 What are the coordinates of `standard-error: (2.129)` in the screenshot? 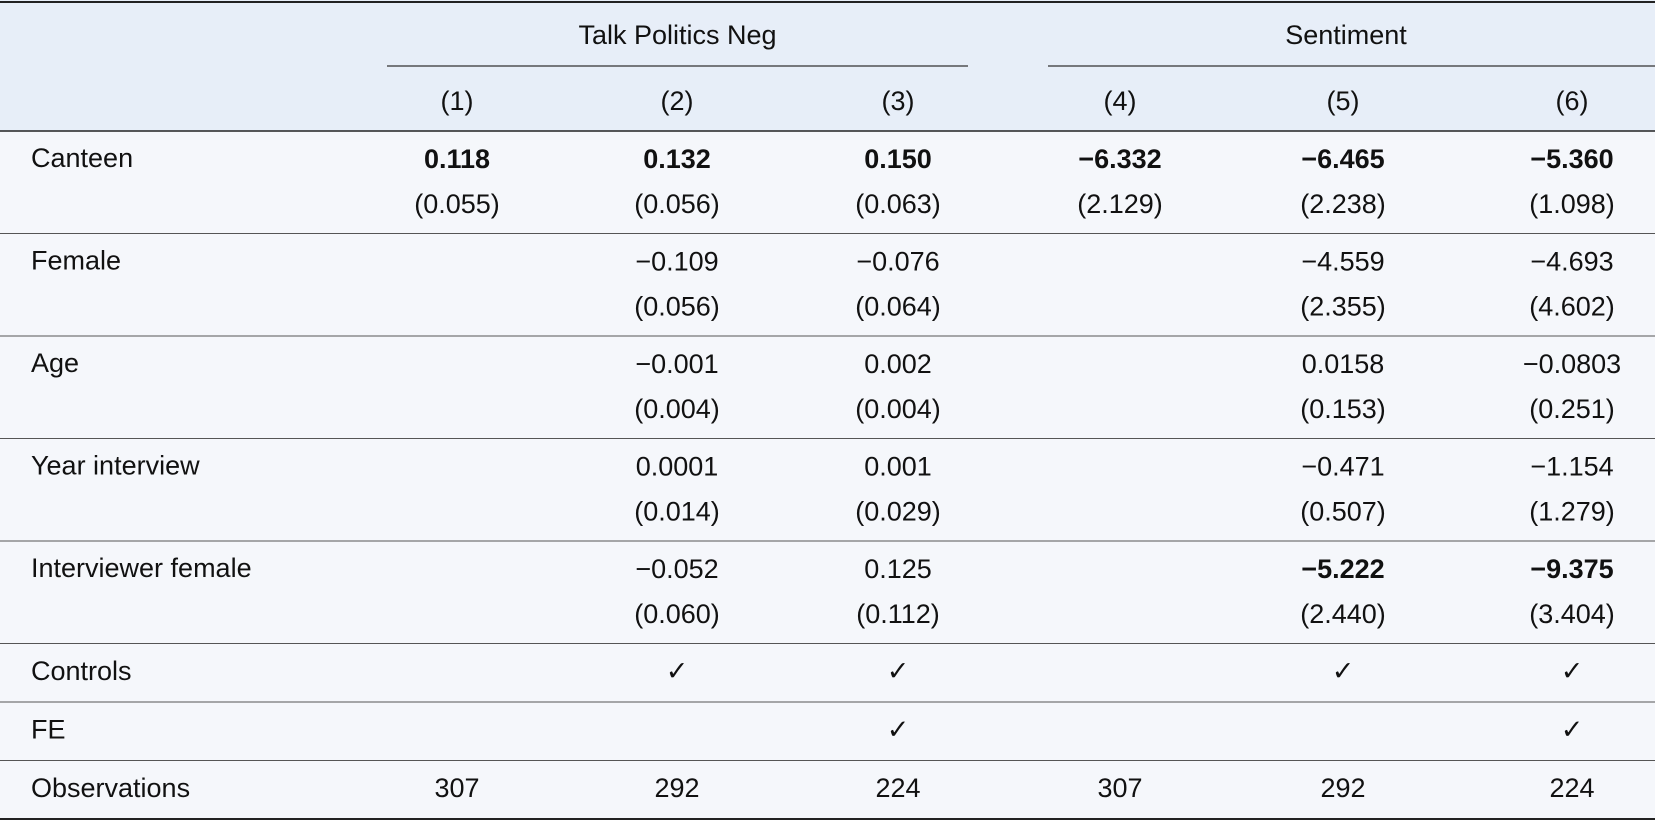 It's located at (1120, 204).